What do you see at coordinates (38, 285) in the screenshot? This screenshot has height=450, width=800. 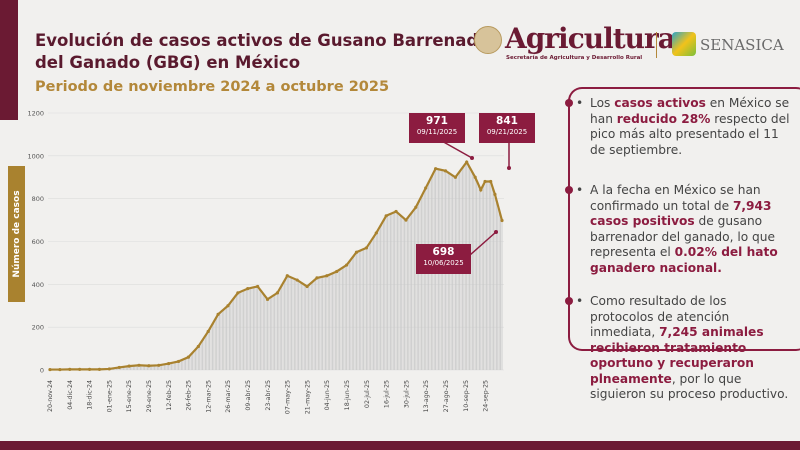 I see `y-tick-label: 400` at bounding box center [38, 285].